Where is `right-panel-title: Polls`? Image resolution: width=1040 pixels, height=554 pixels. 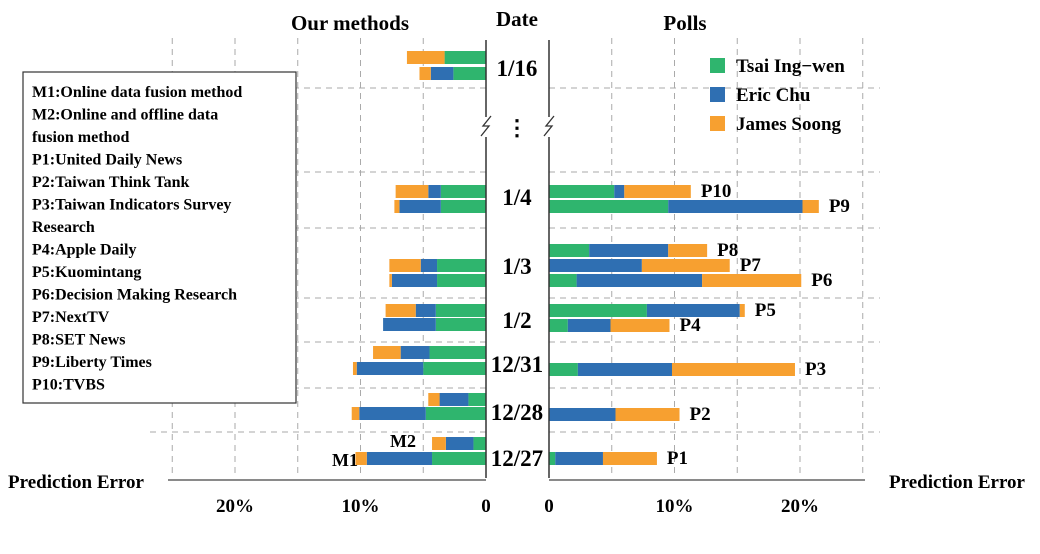 right-panel-title: Polls is located at coordinates (684, 23).